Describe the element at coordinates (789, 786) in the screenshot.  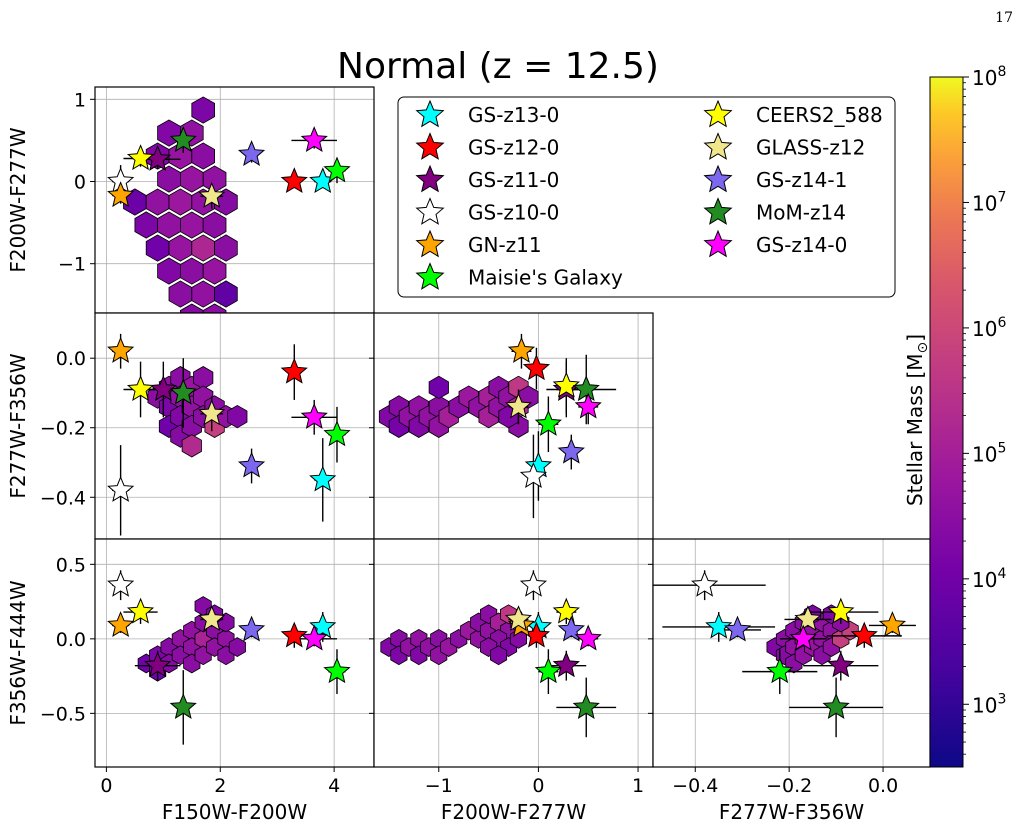
I see `x-tick-label: −0.2` at that location.